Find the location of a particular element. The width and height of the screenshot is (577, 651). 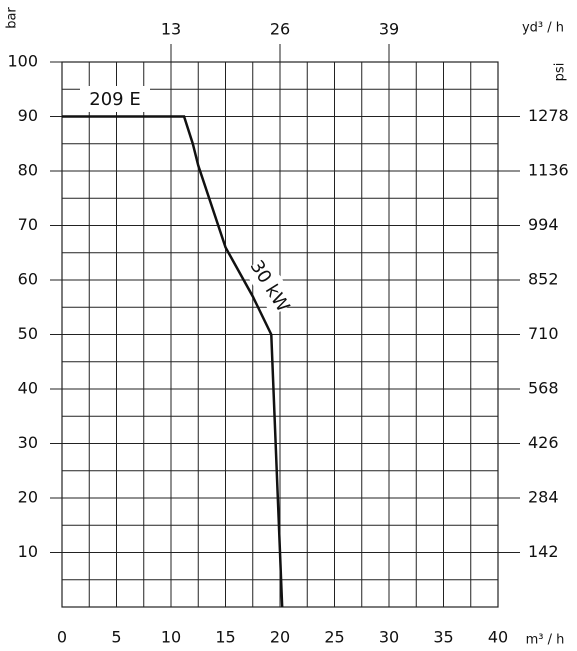

x-tick-label: 35 is located at coordinates (443, 637).